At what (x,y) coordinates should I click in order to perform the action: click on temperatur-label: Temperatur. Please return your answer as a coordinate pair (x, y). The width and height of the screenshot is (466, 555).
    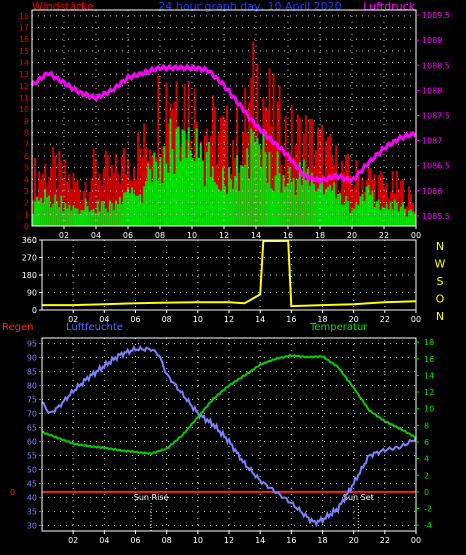
    Looking at the image, I should click on (338, 327).